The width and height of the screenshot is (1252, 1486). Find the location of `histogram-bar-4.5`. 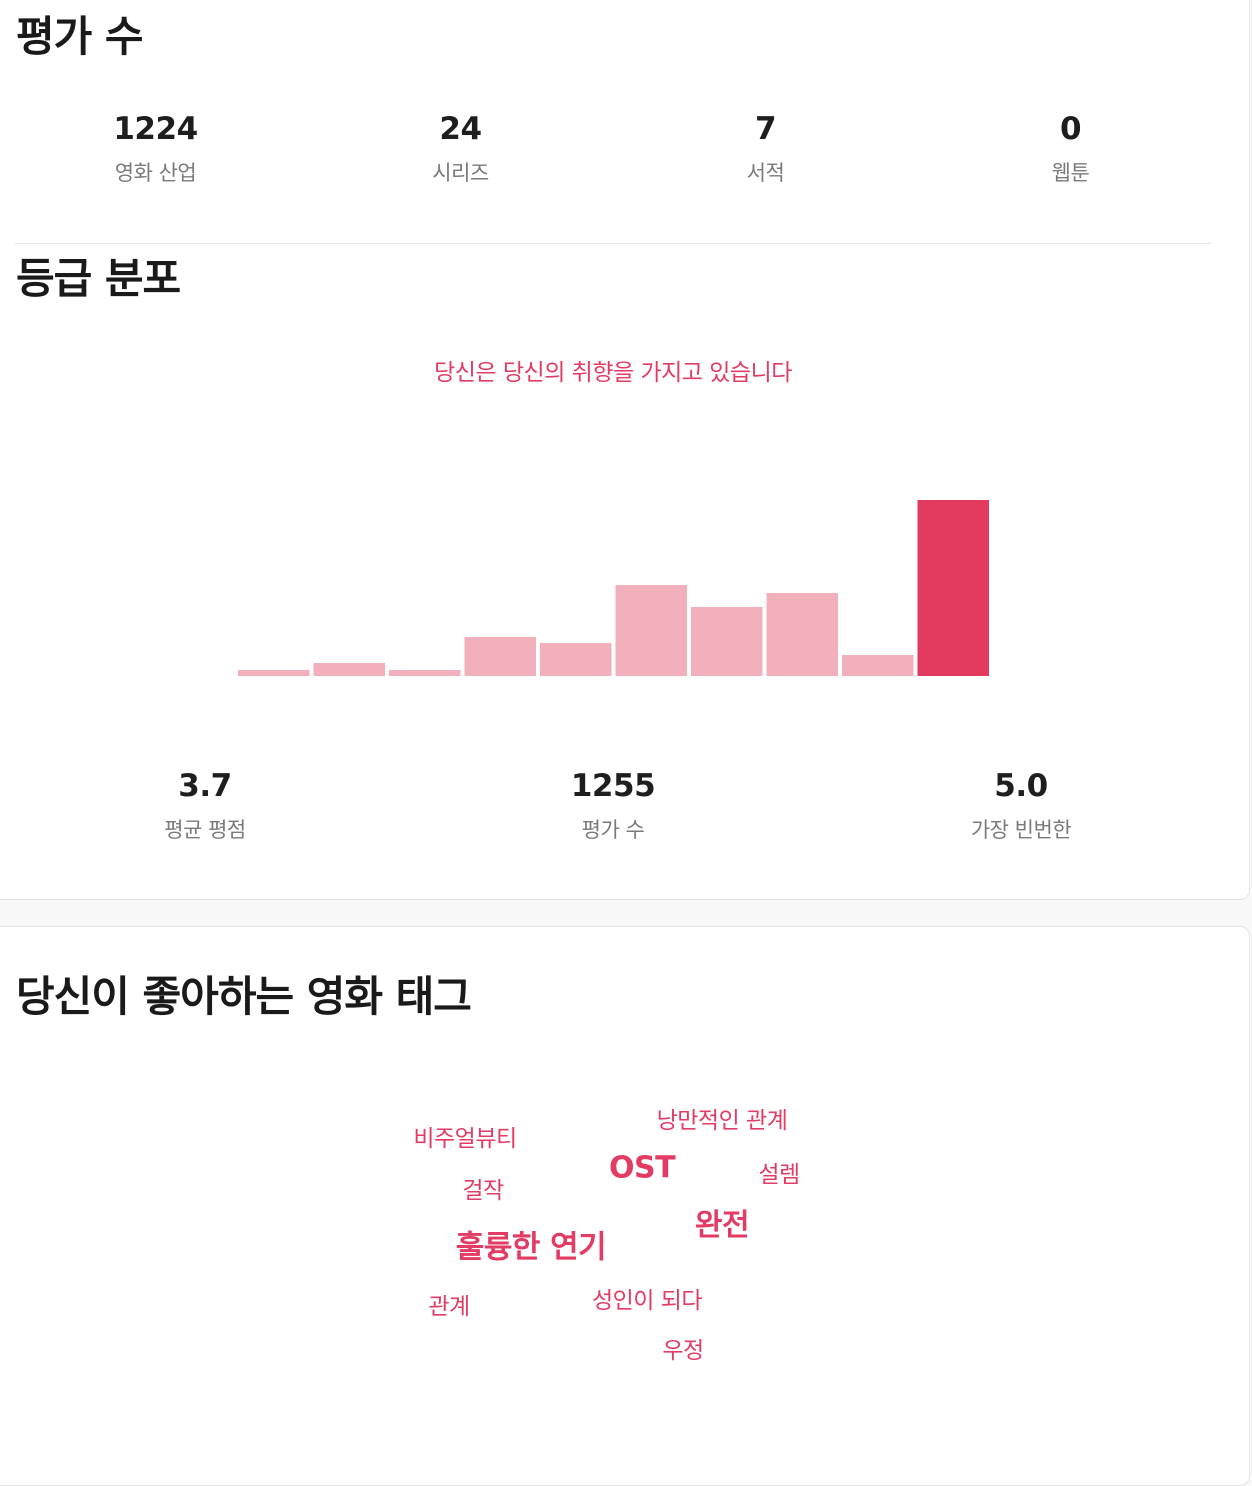

histogram-bar-4.5 is located at coordinates (878, 665).